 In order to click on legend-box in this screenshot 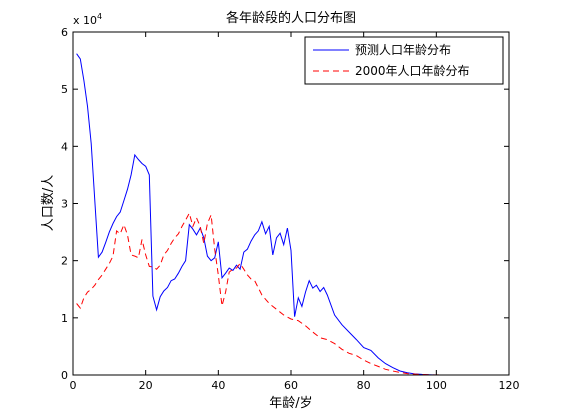, I will do `click(404, 60)`.